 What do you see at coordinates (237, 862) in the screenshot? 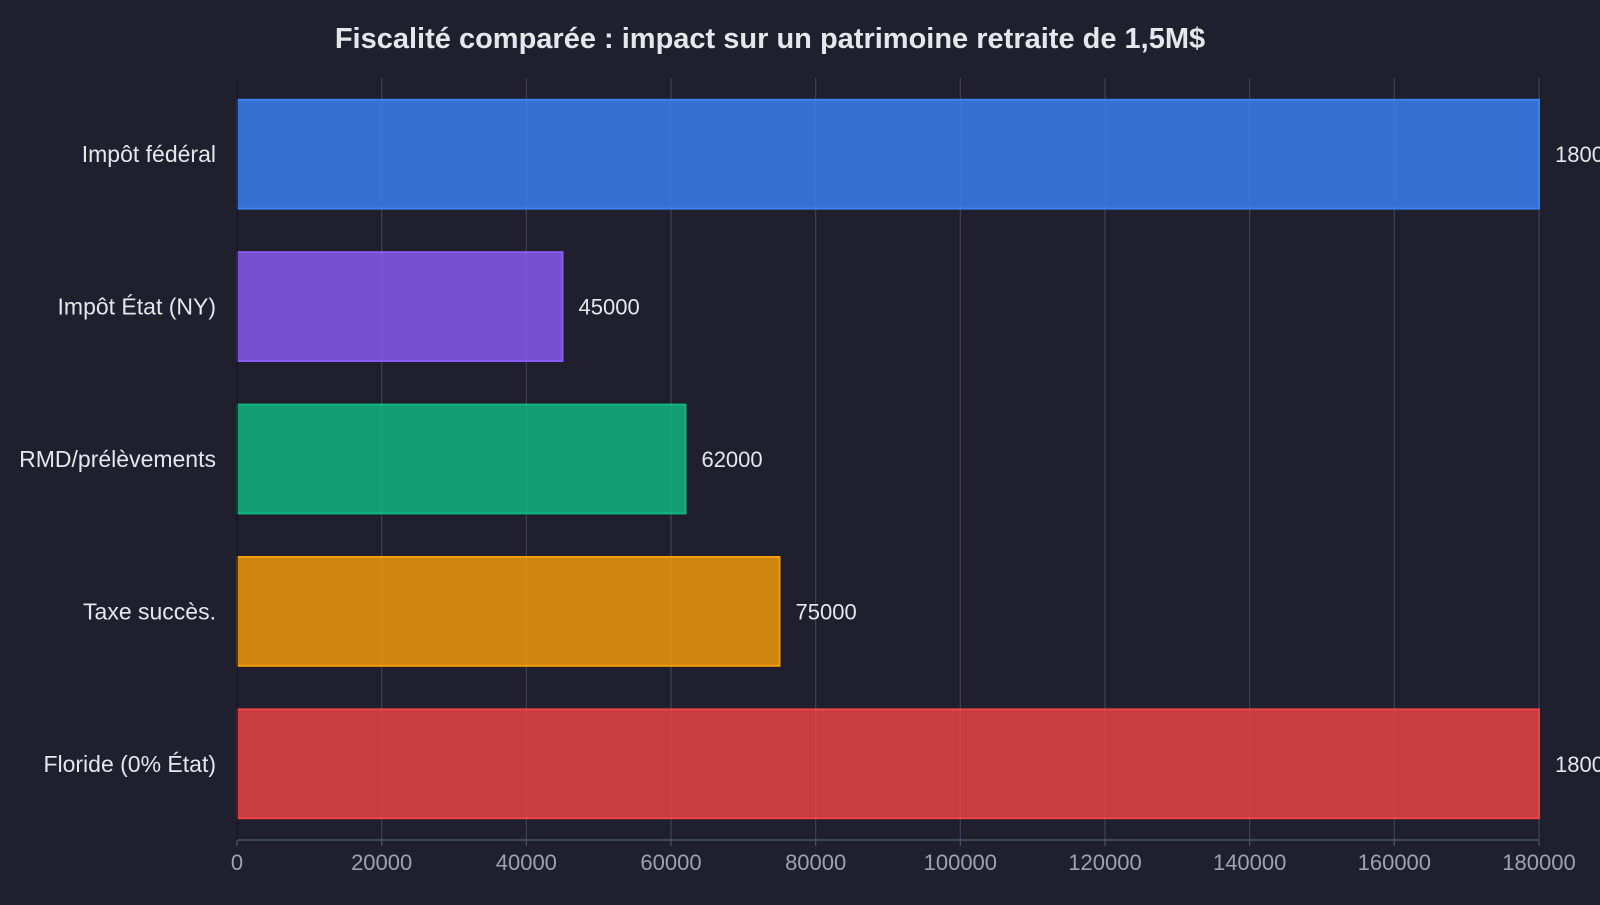
I see `x-tick-label-0: 0` at bounding box center [237, 862].